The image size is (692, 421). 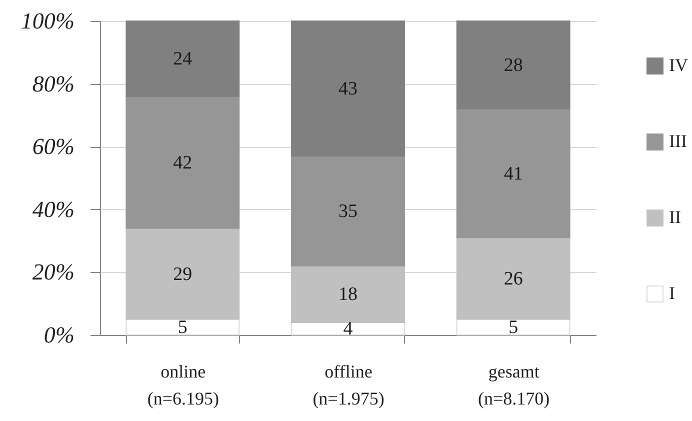 I want to click on data-label: 35, so click(x=348, y=211).